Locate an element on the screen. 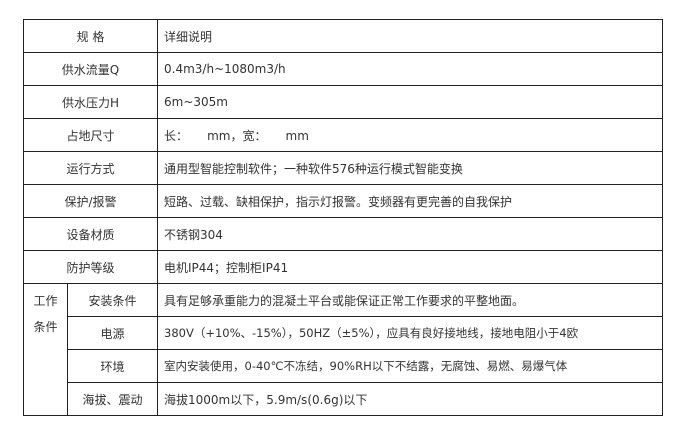  row-label: 防护等级 is located at coordinates (90, 267).